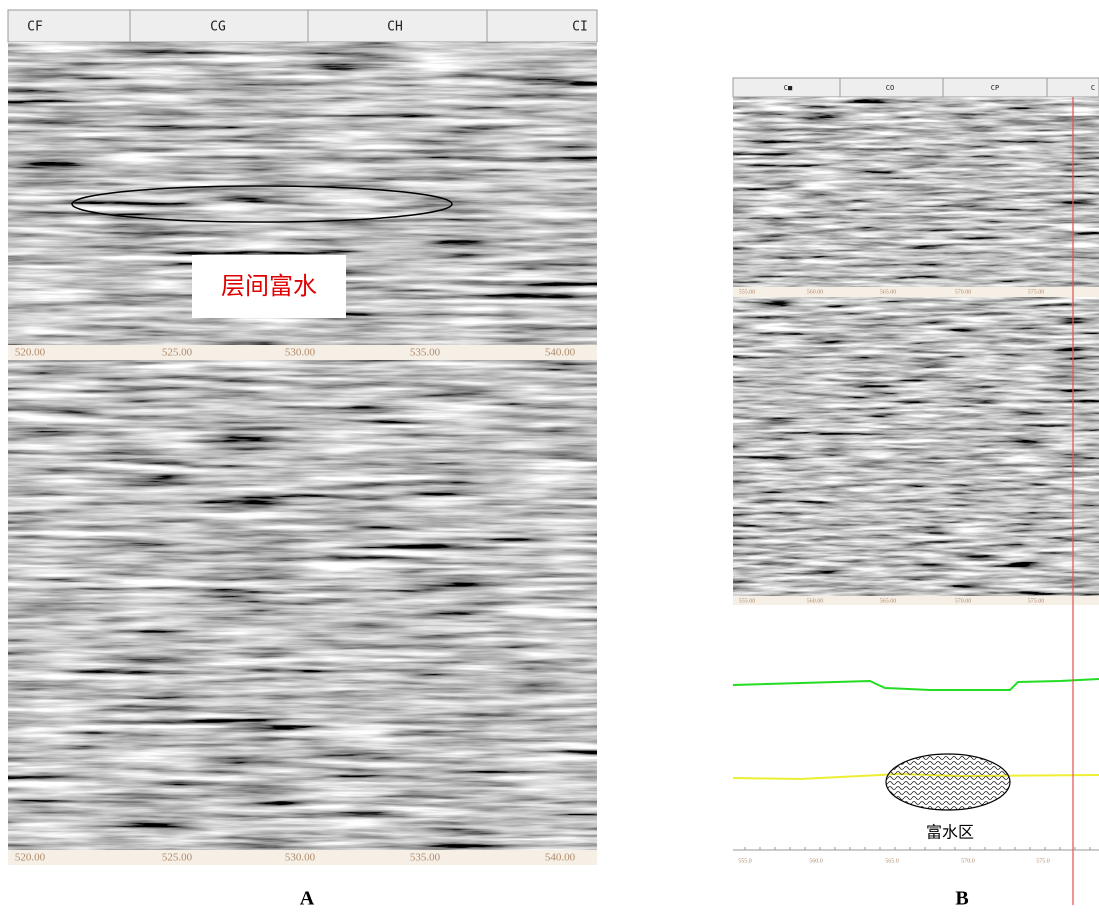 This screenshot has width=1099, height=923. Describe the element at coordinates (745, 861) in the screenshot. I see `axis-label: 555.0` at that location.